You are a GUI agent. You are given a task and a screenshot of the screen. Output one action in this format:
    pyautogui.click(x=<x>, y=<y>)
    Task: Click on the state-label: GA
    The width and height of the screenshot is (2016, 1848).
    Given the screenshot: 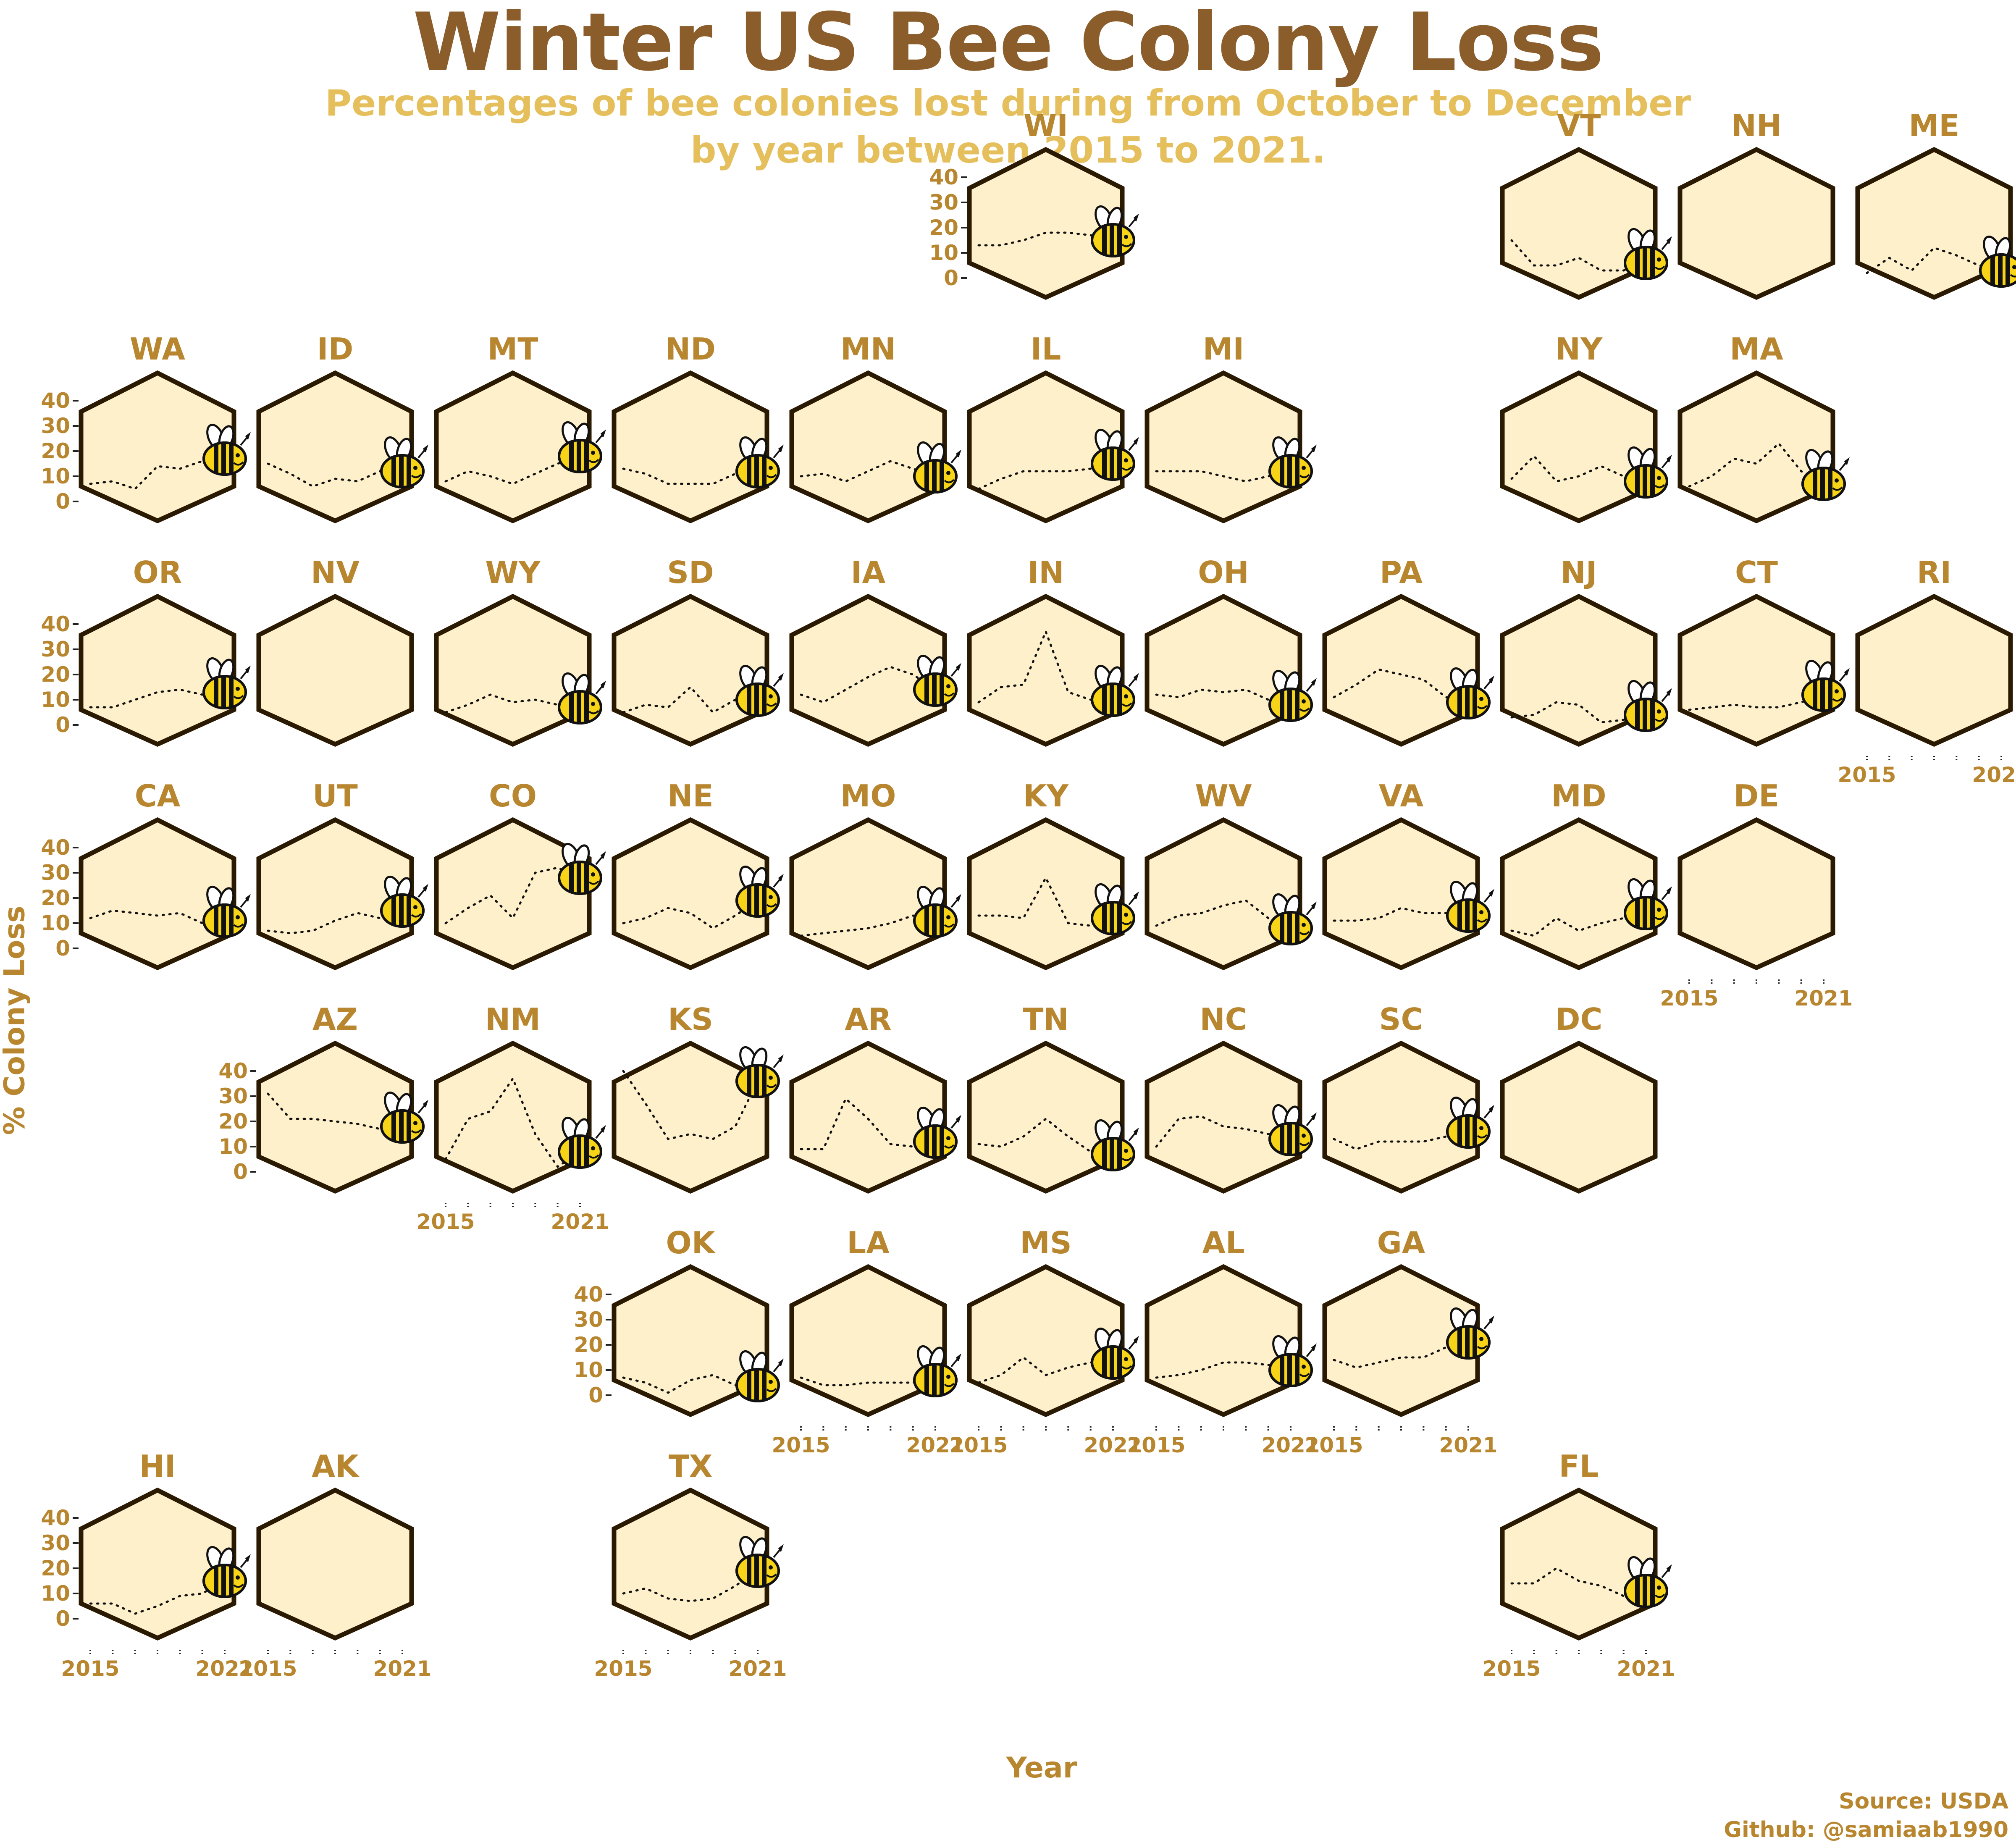 What is the action you would take?
    pyautogui.click(x=1401, y=1242)
    